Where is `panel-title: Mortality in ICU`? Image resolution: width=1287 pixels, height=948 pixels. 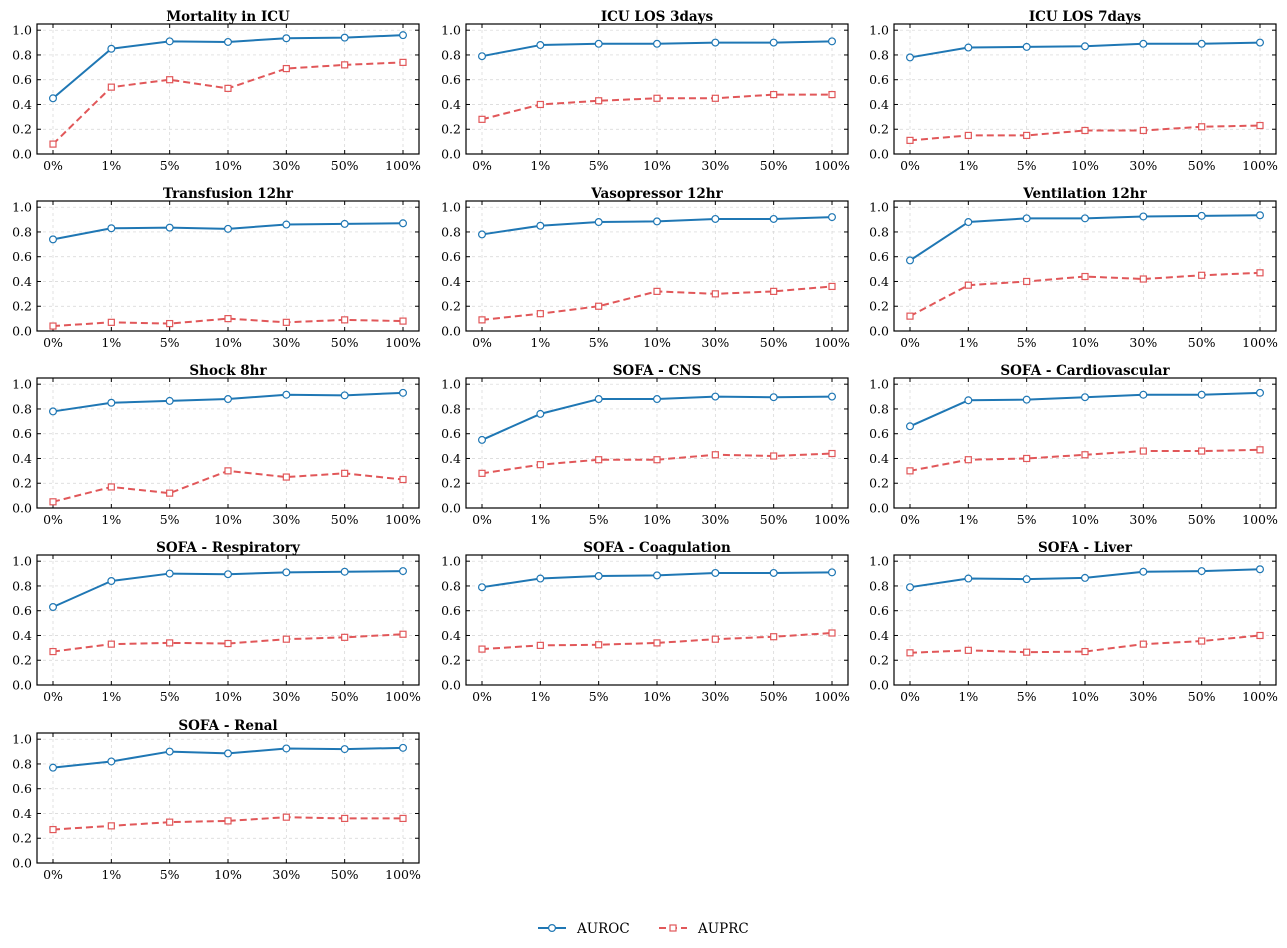 panel-title: Mortality in ICU is located at coordinates (228, 17).